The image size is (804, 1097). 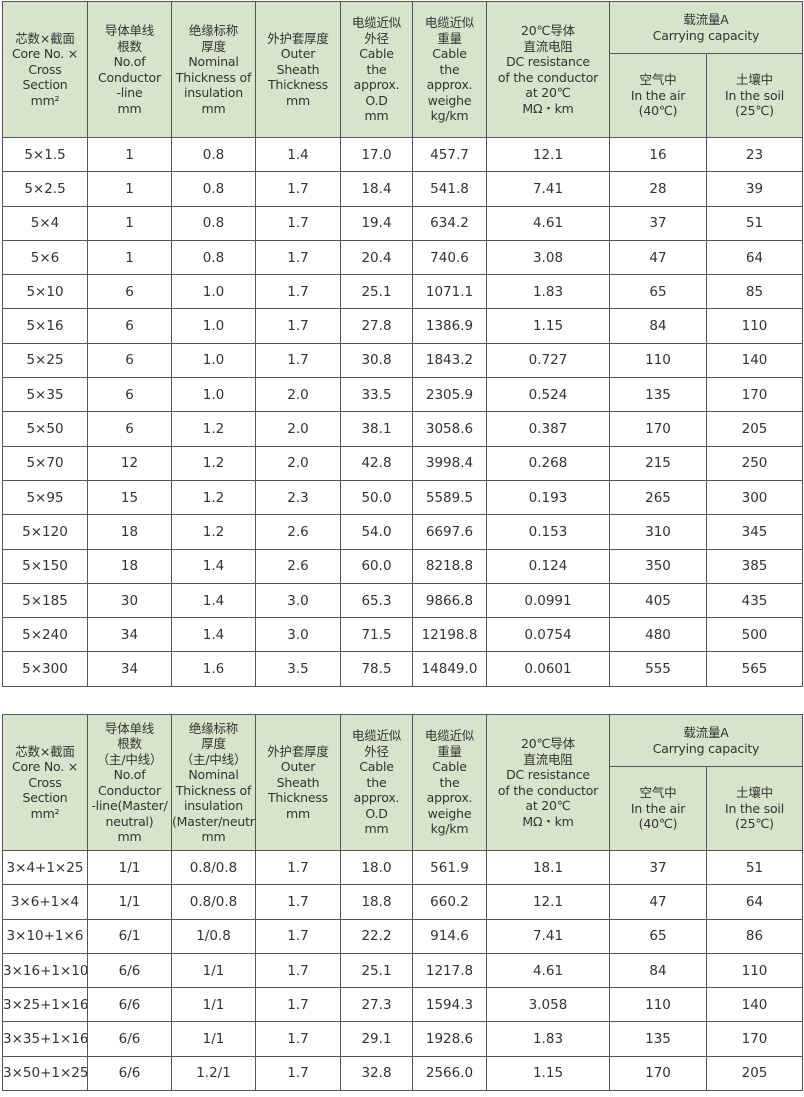 What do you see at coordinates (754, 1073) in the screenshot?
I see `data-cell: 205` at bounding box center [754, 1073].